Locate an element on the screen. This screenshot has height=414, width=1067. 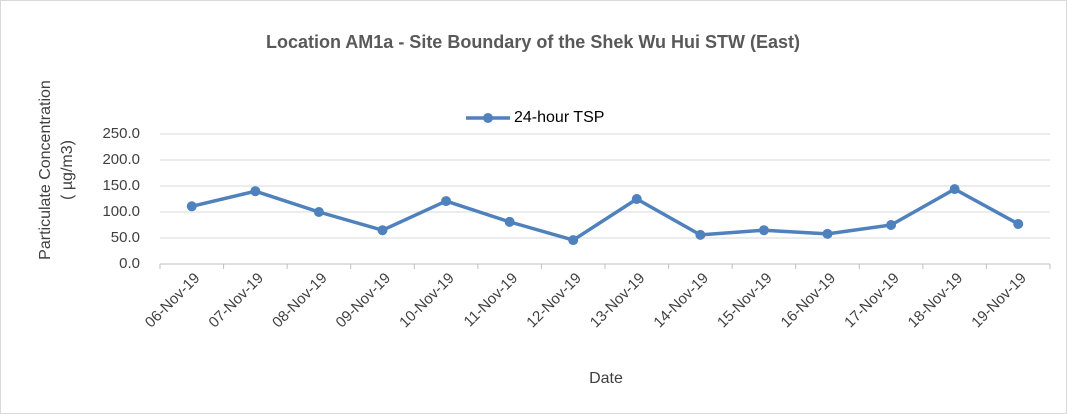
y-tick-label: 250.0 is located at coordinates (121, 133).